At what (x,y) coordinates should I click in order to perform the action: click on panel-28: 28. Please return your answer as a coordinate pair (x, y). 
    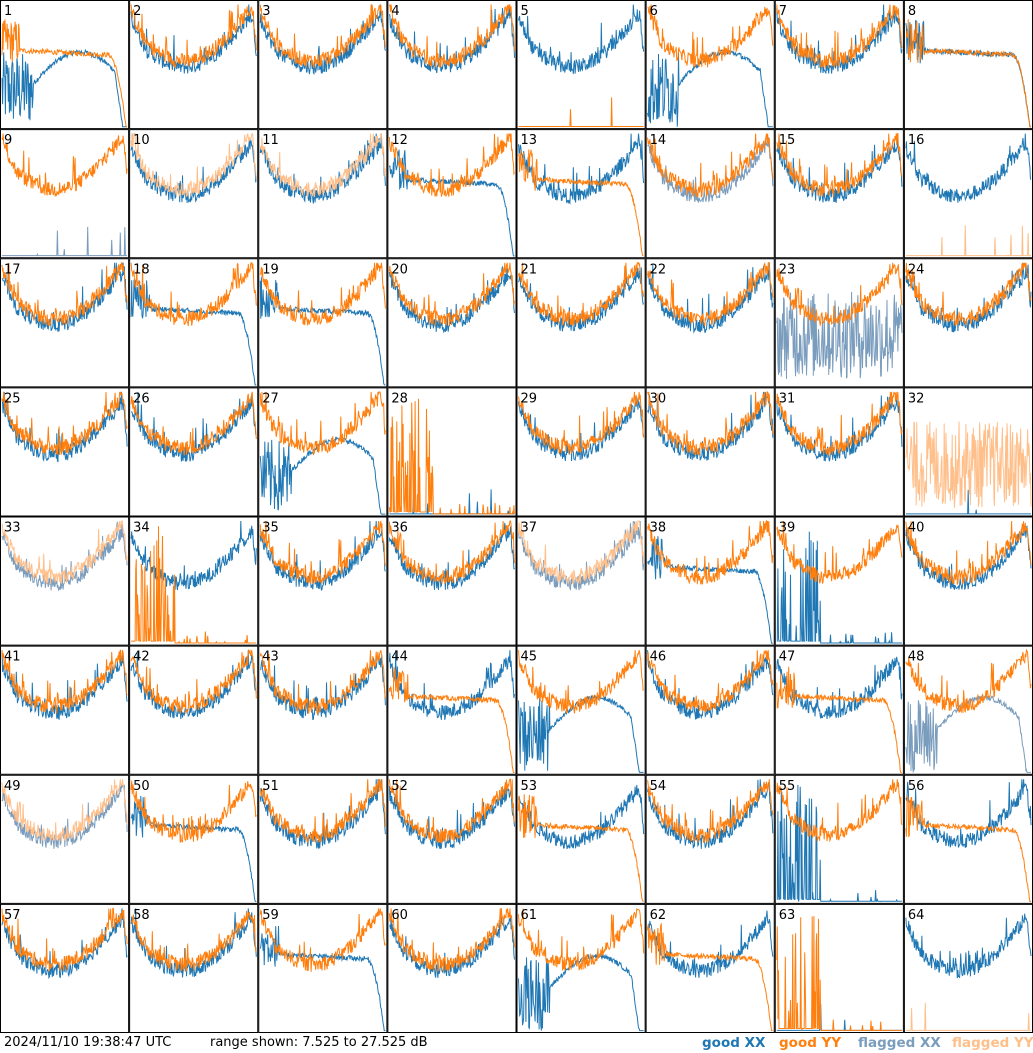
    Looking at the image, I should click on (452, 452).